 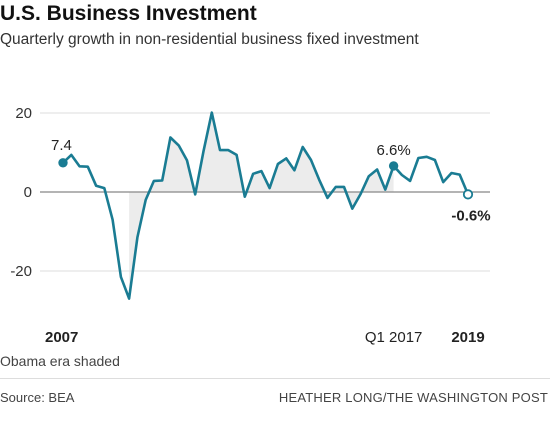 What do you see at coordinates (394, 150) in the screenshot?
I see `annotation-label-1: 6.6%` at bounding box center [394, 150].